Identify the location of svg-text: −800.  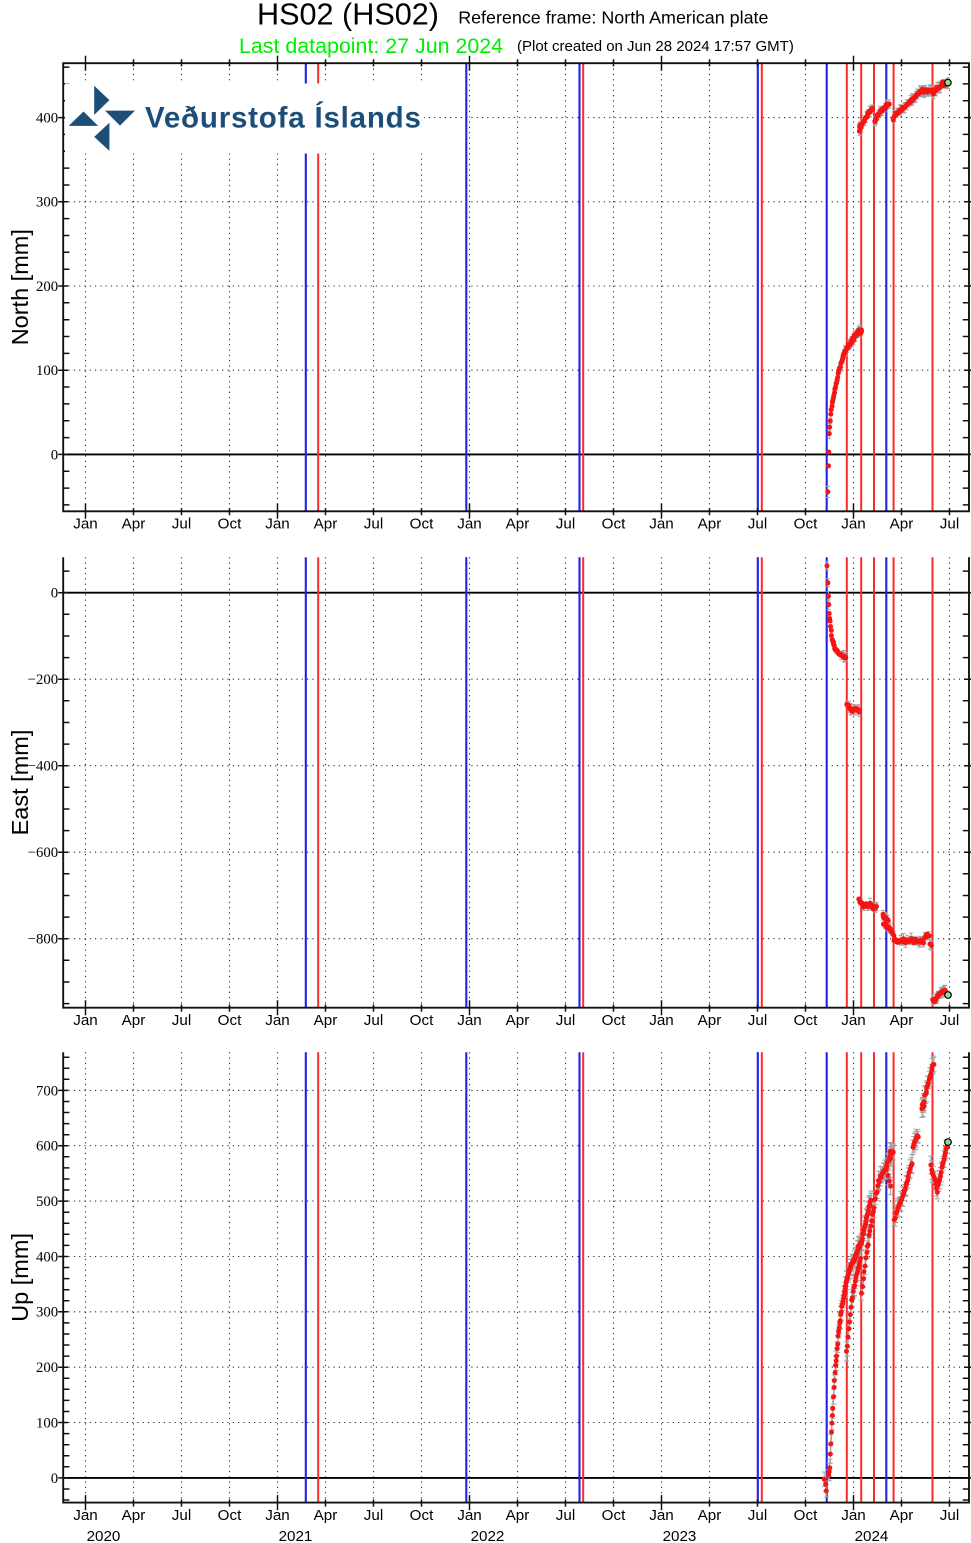
(43, 940).